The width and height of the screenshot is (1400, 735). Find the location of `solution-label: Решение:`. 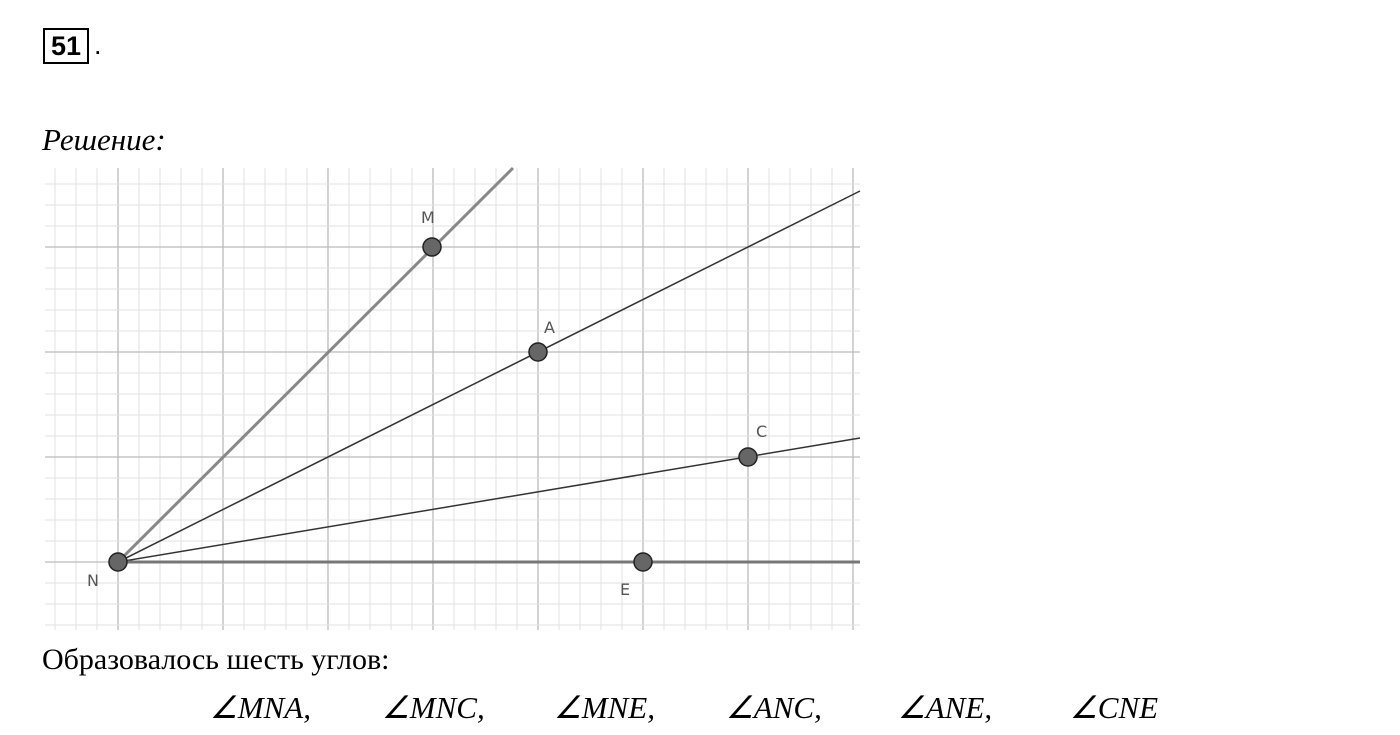

solution-label: Решение: is located at coordinates (104, 139).